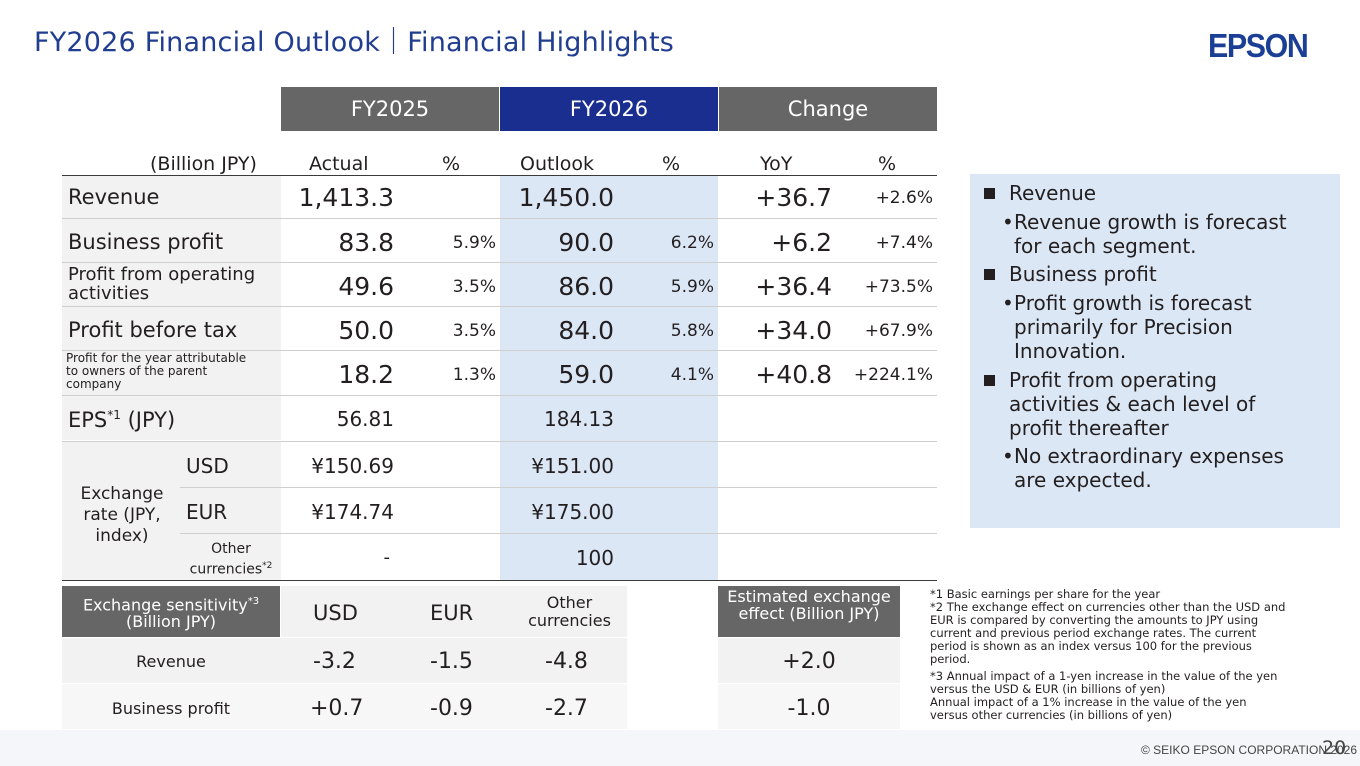 The width and height of the screenshot is (1360, 766). What do you see at coordinates (499, 580) in the screenshot?
I see `table-bottom-rule` at bounding box center [499, 580].